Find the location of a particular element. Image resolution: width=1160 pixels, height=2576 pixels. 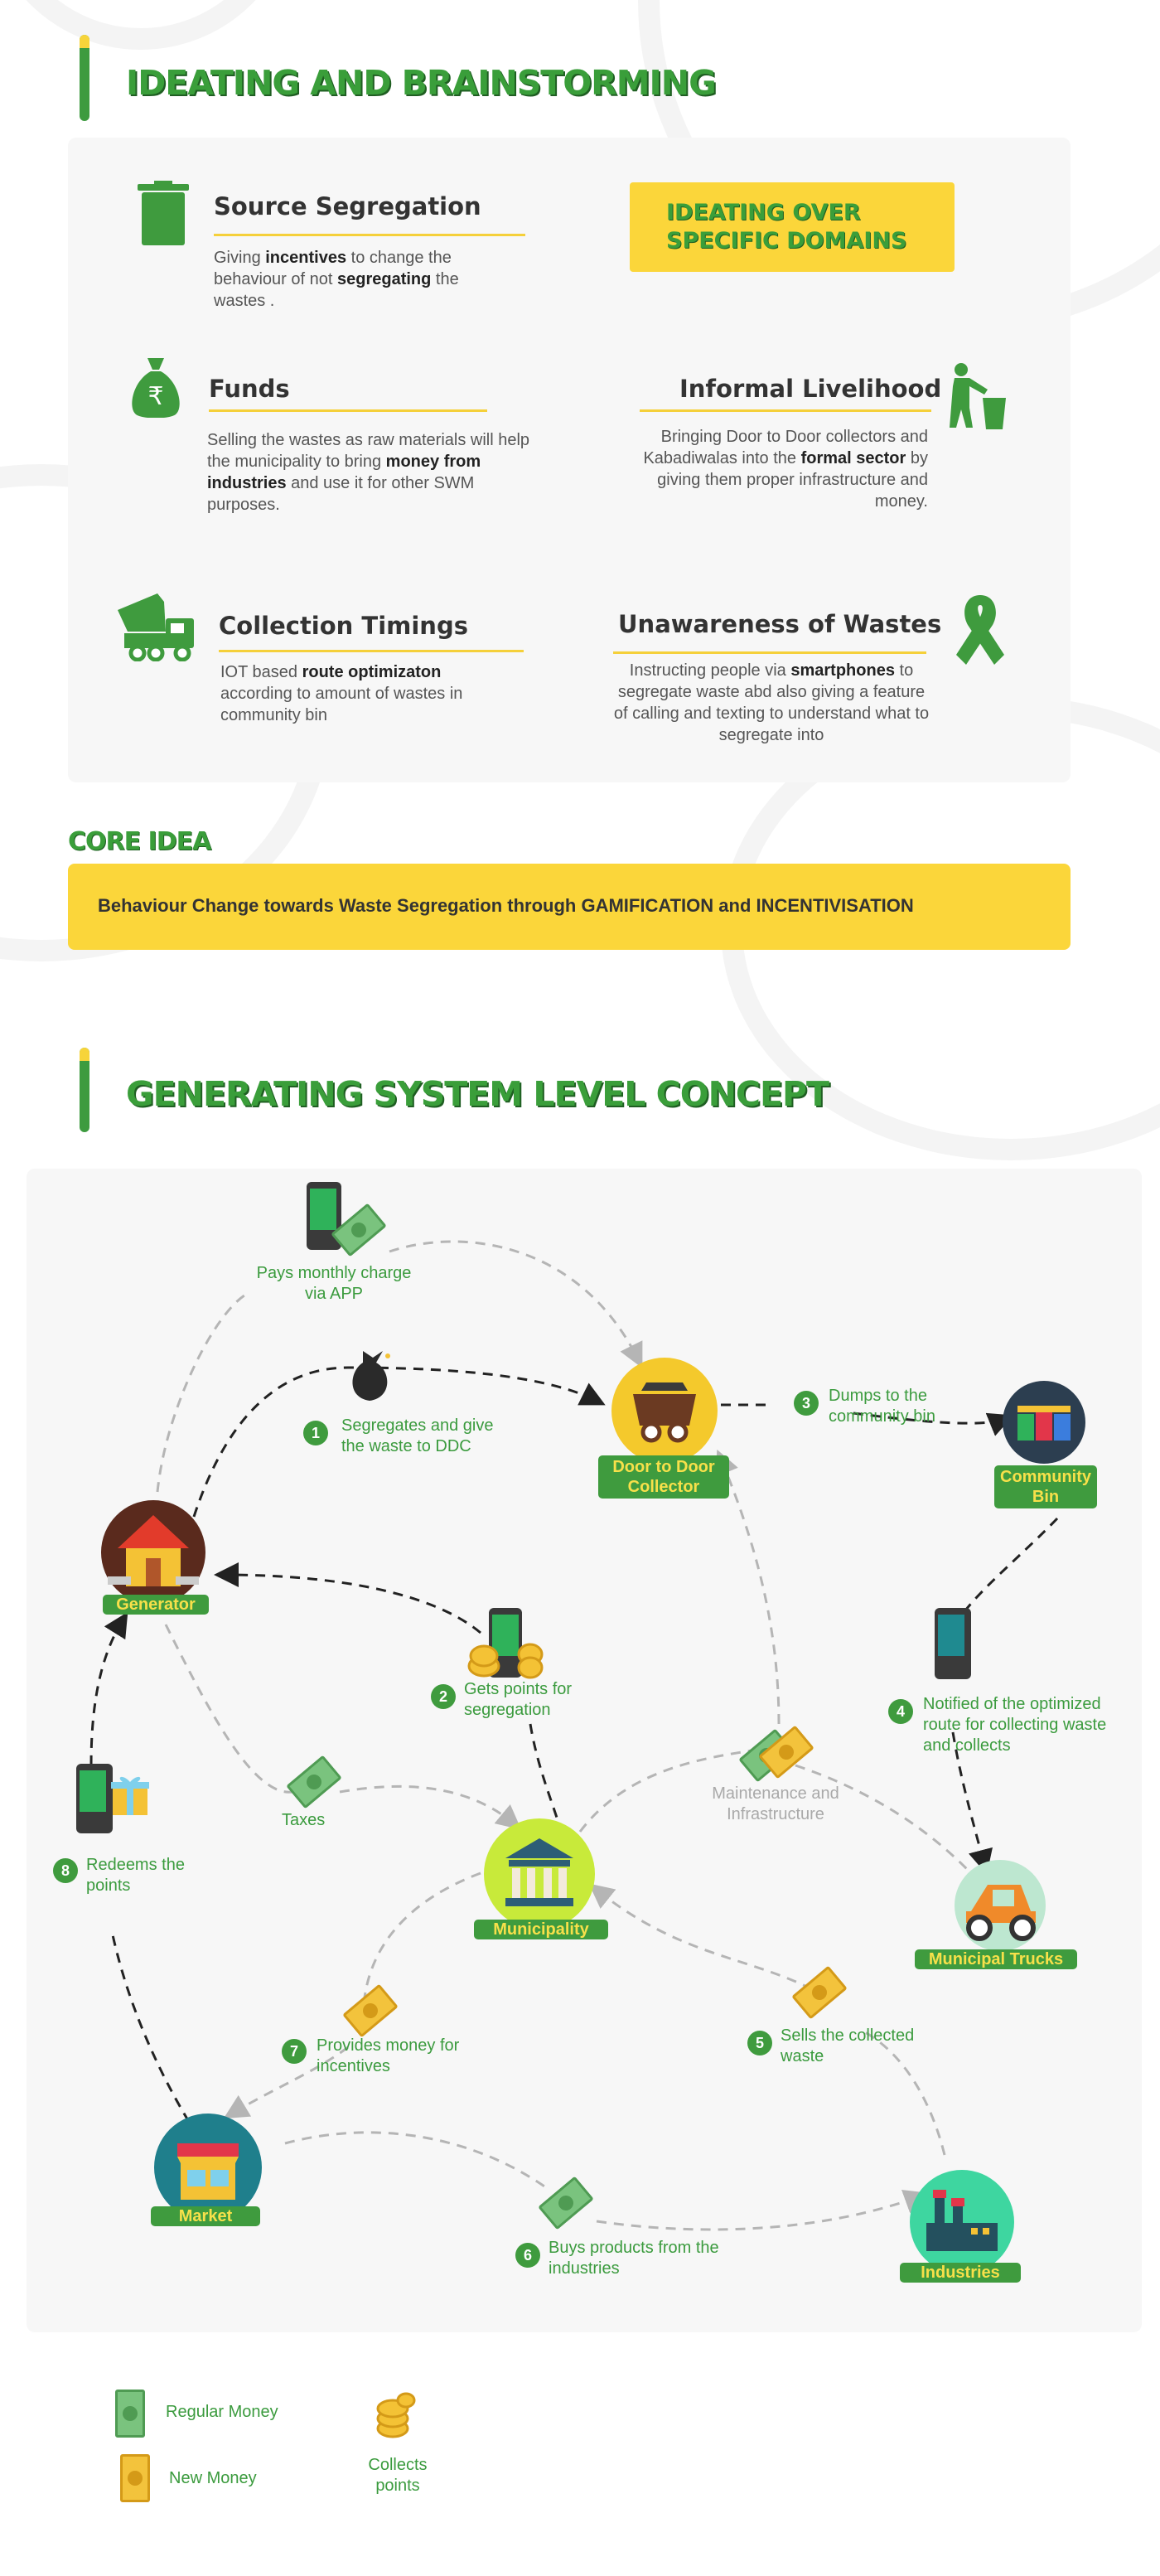

gift-icon is located at coordinates (130, 1797).